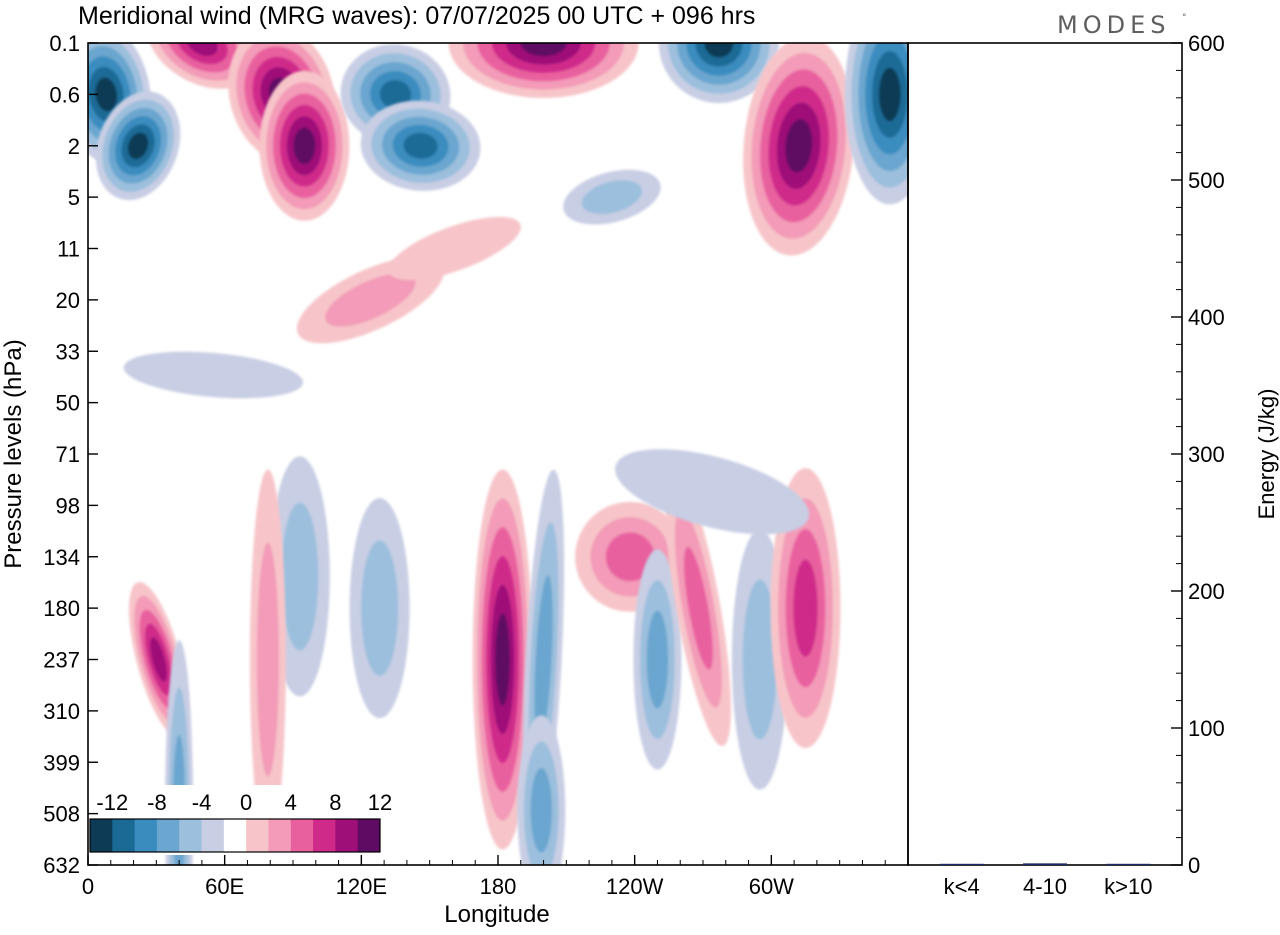 The image size is (1280, 935). I want to click on y-tick-label: 0.6, so click(64, 94).